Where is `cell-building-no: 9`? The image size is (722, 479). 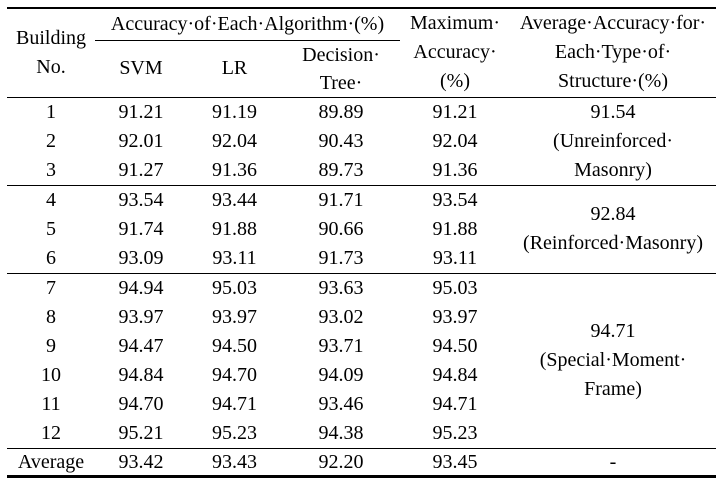
cell-building-no: 9 is located at coordinates (51, 345).